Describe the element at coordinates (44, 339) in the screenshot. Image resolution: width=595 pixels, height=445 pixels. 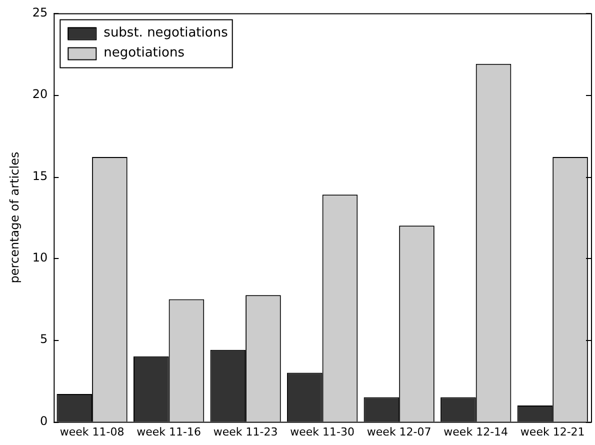
I see `y-tick-label: 5` at that location.